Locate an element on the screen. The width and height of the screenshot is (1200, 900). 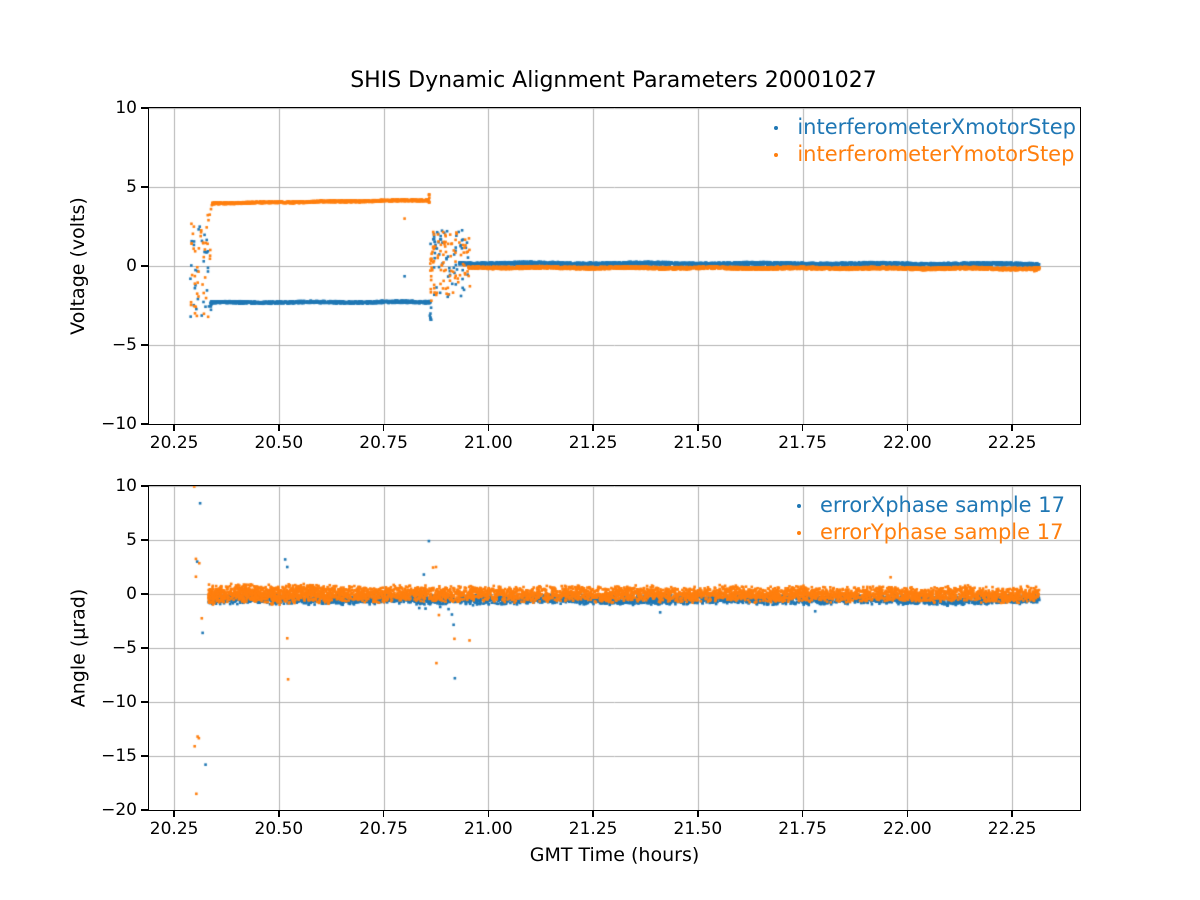
error-y-legend-label: errorYphase sample 17 is located at coordinates (941, 532).